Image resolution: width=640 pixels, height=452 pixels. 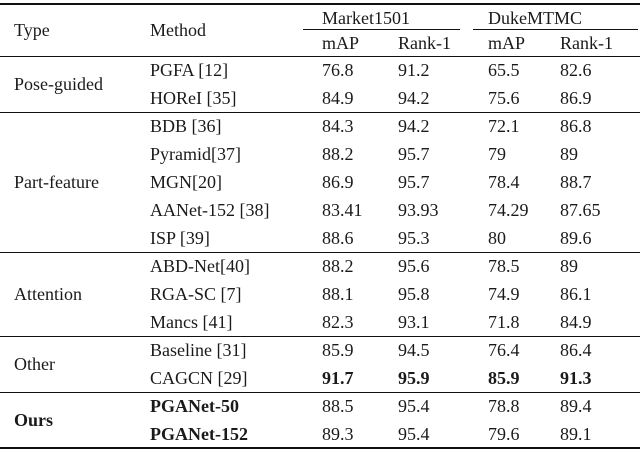 I want to click on table-row: ISP [39] 88.6 95.3 80 89.6, so click(x=320, y=238).